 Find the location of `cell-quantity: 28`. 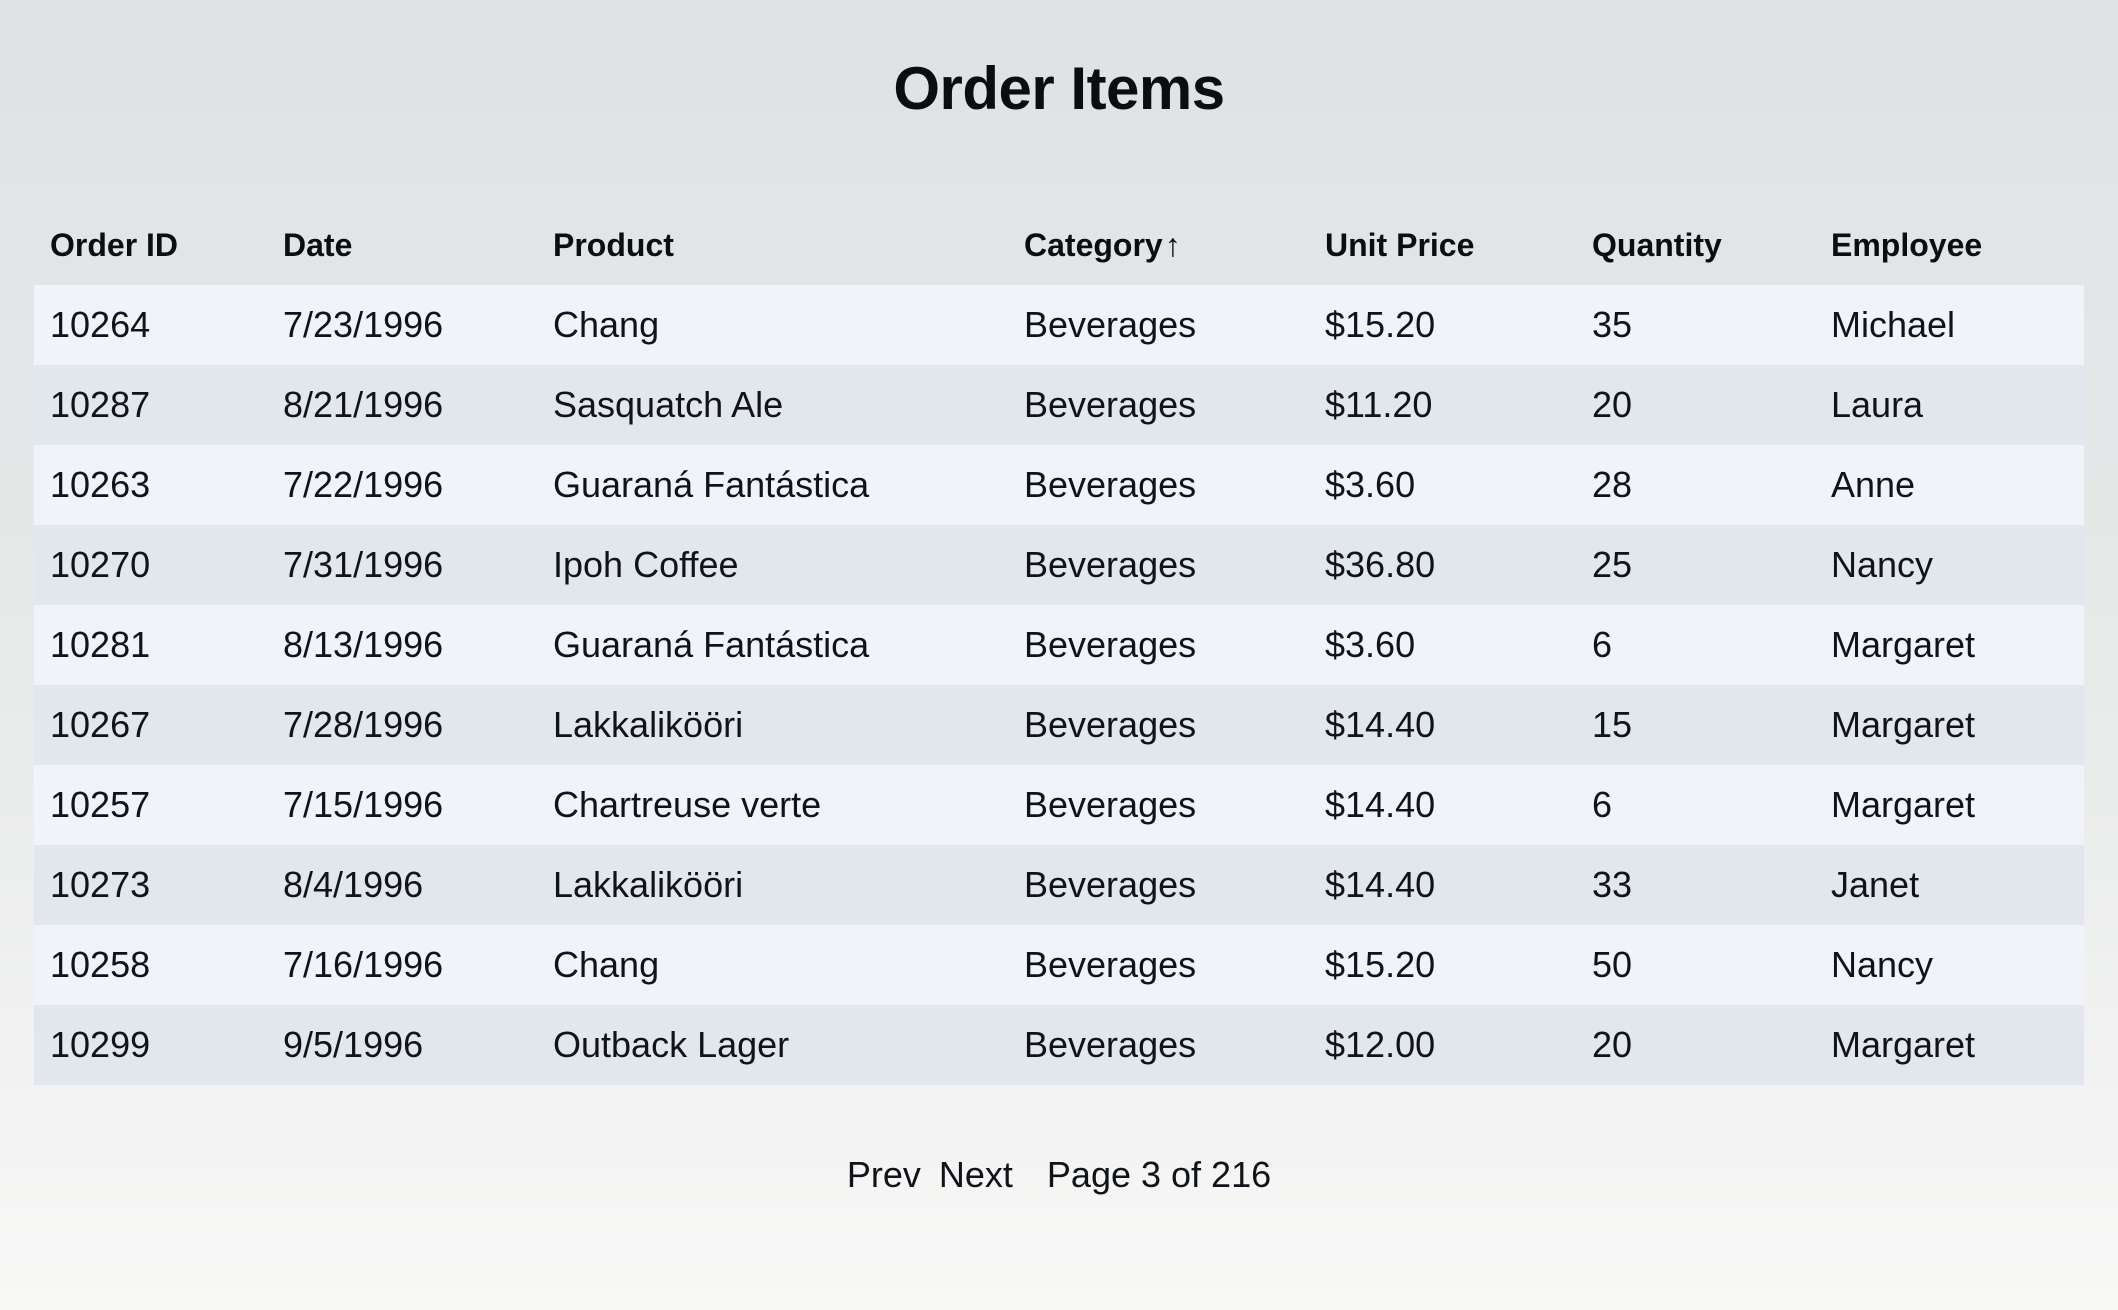

cell-quantity: 28 is located at coordinates (1612, 484).